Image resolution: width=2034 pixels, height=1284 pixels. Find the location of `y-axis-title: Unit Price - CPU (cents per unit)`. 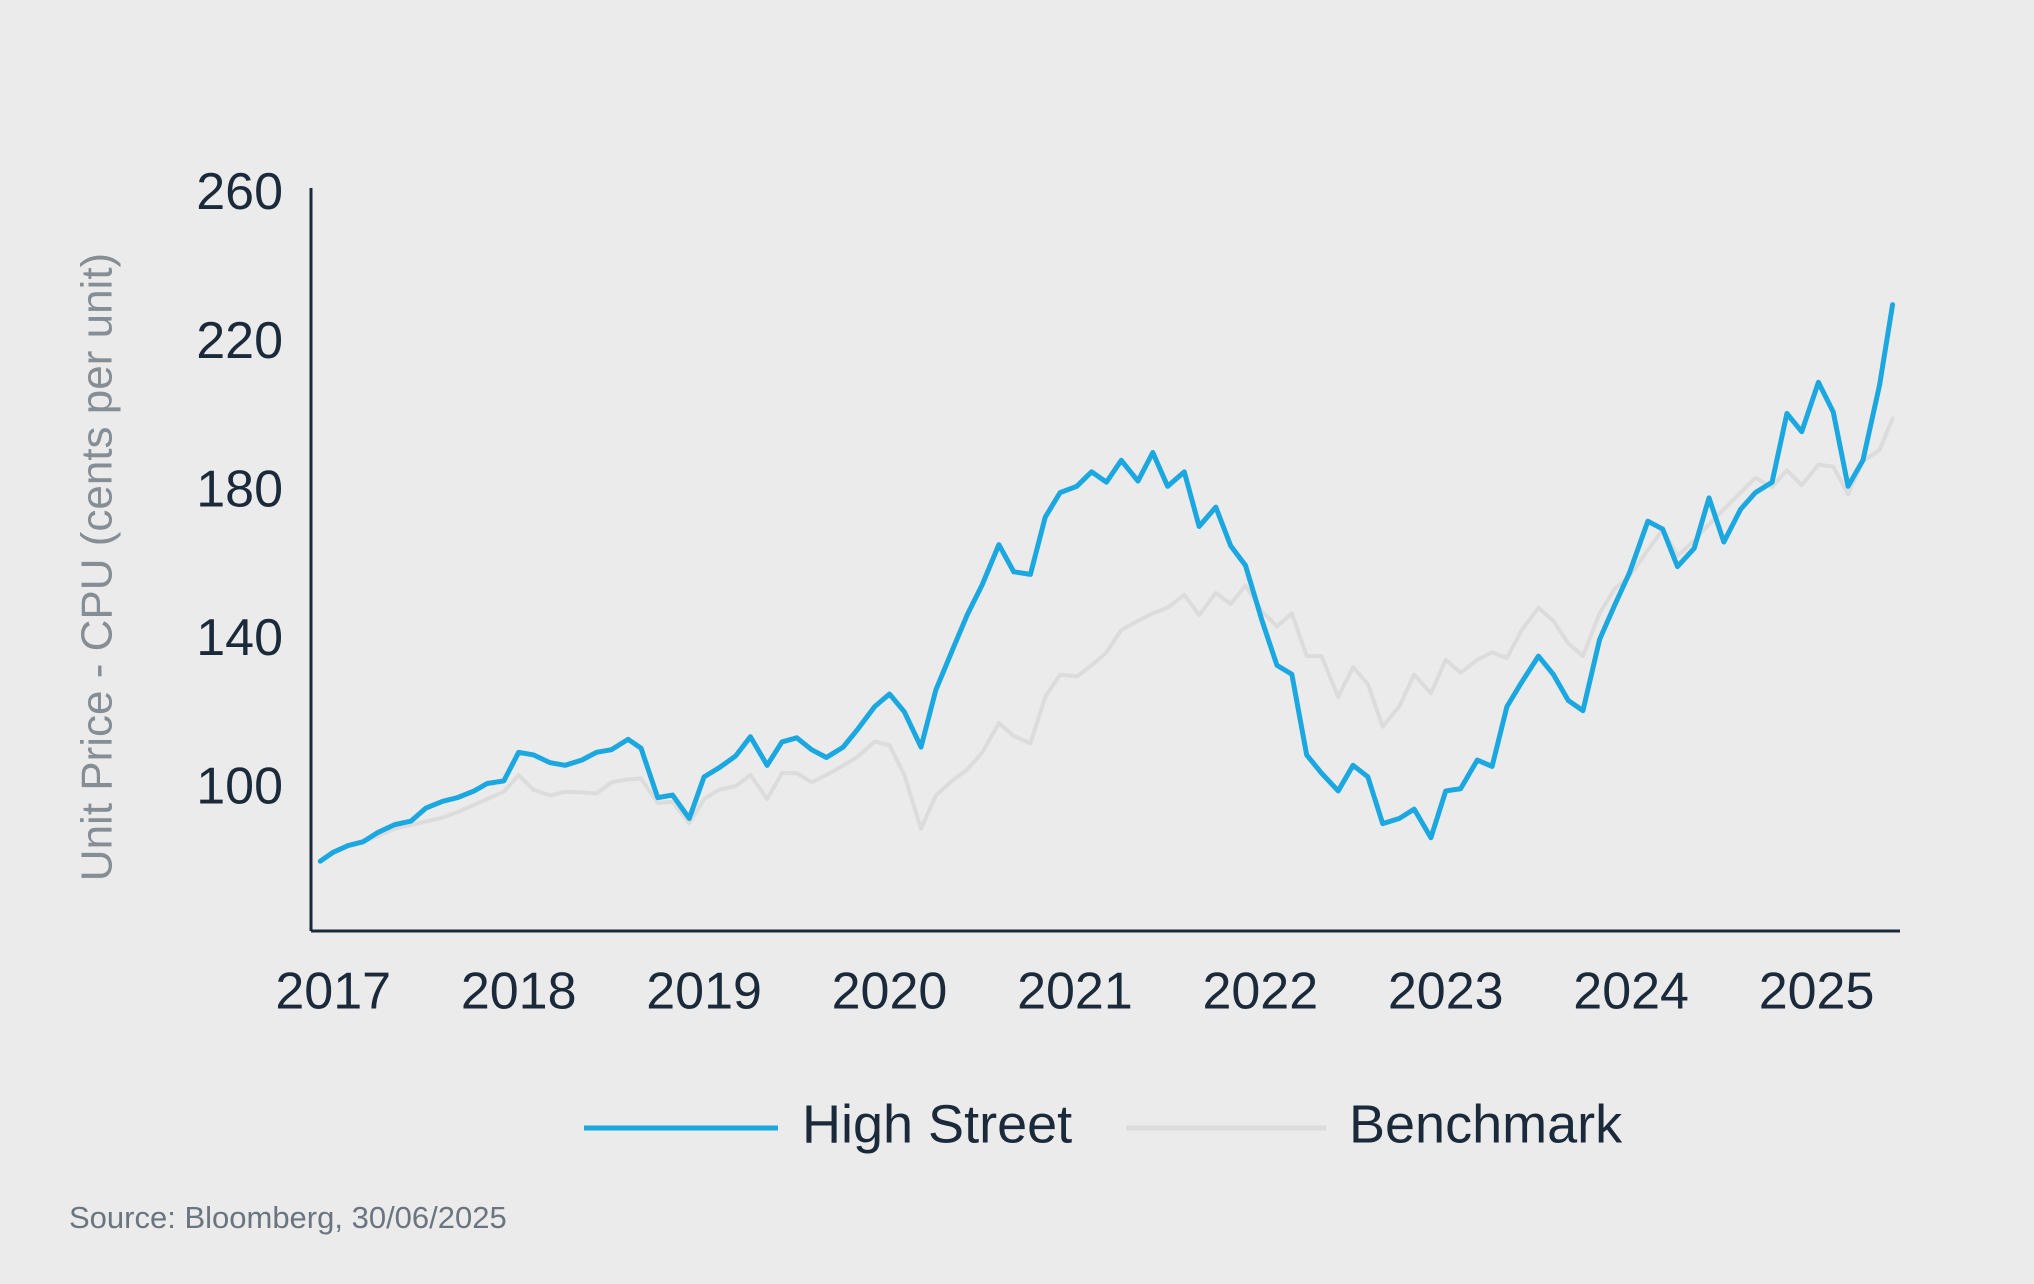

y-axis-title: Unit Price - CPU (cents per unit) is located at coordinates (97, 567).